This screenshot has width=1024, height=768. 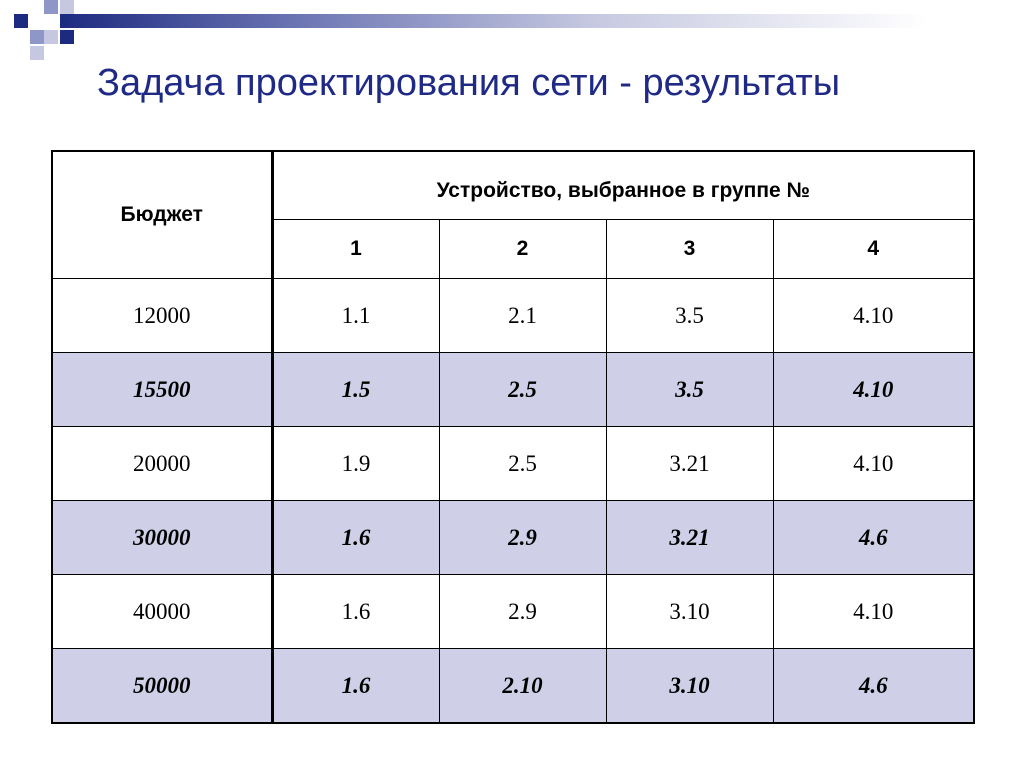 What do you see at coordinates (355, 249) in the screenshot?
I see `group-number-1: 1` at bounding box center [355, 249].